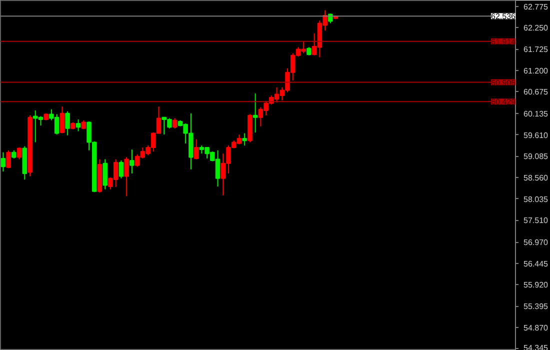  I want to click on y-tick-label: 59.610, so click(536, 135).